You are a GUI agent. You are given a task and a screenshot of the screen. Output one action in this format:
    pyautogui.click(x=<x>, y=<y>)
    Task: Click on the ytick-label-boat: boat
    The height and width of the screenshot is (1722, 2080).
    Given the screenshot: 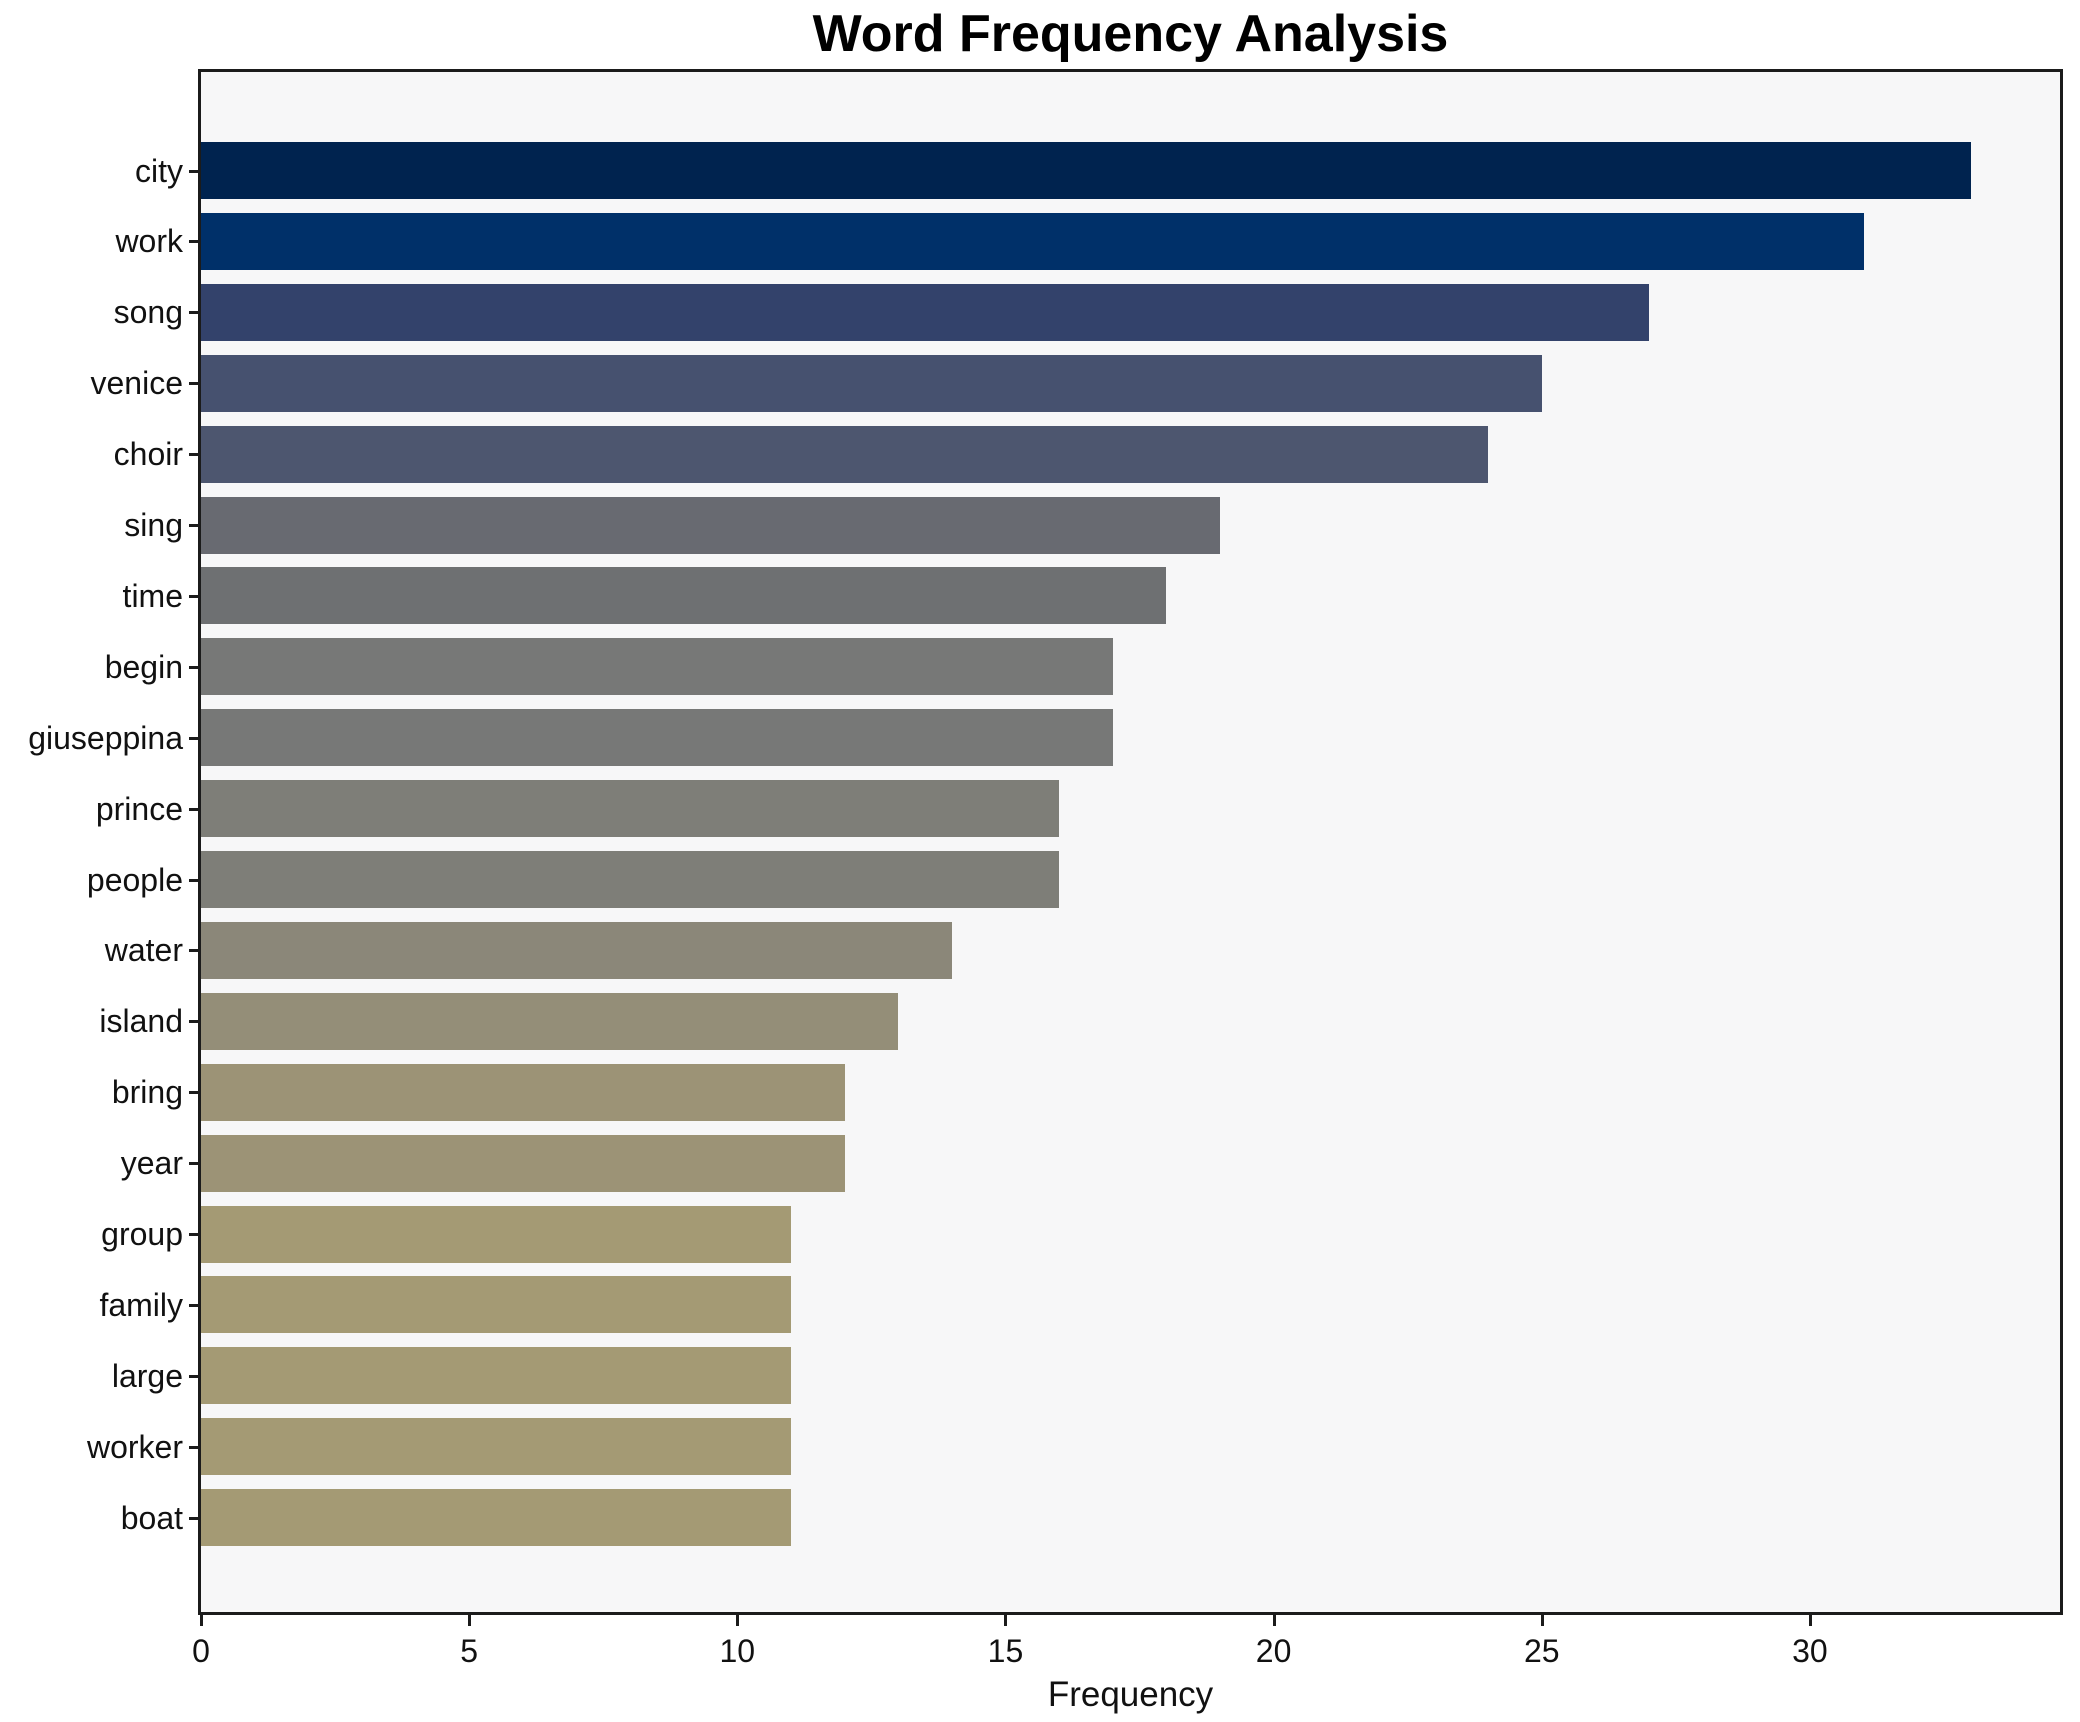 What is the action you would take?
    pyautogui.click(x=151, y=1517)
    